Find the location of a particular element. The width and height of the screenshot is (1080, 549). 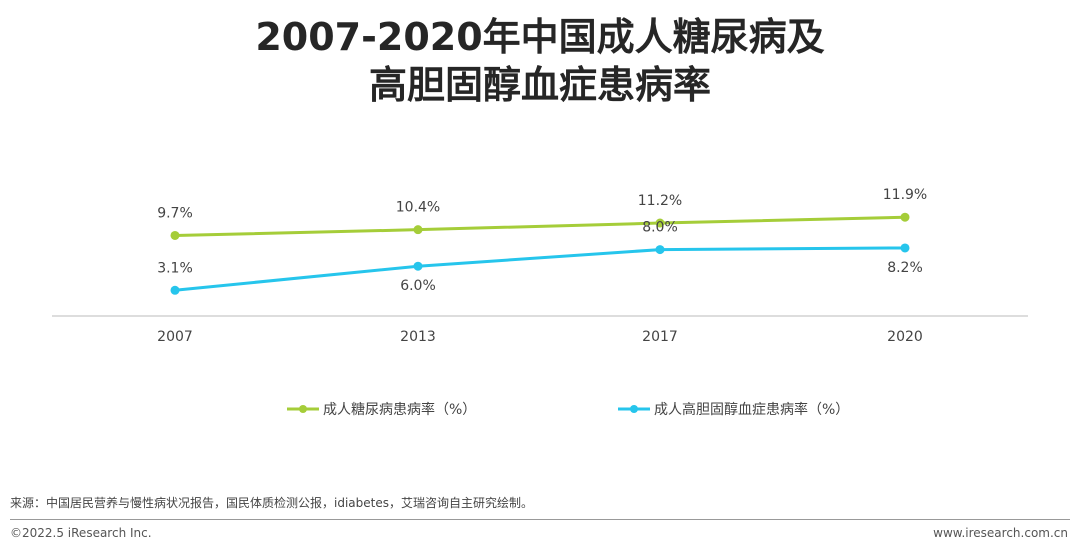

chart-title-line2: 高胆固醇血症患病率 is located at coordinates (539, 85).